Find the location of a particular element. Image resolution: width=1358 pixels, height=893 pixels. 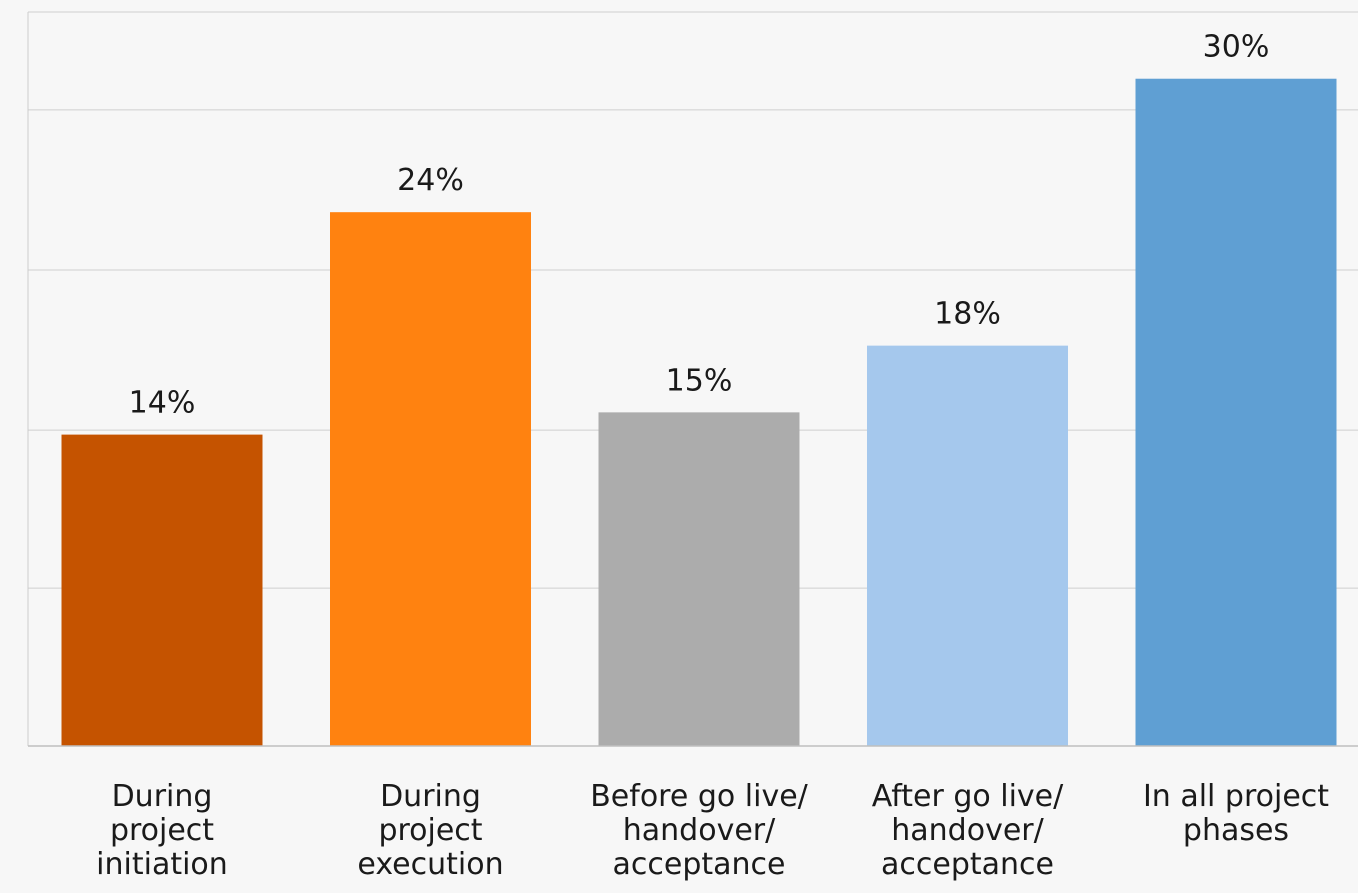

x-tick-label-line: execution is located at coordinates (430, 864).